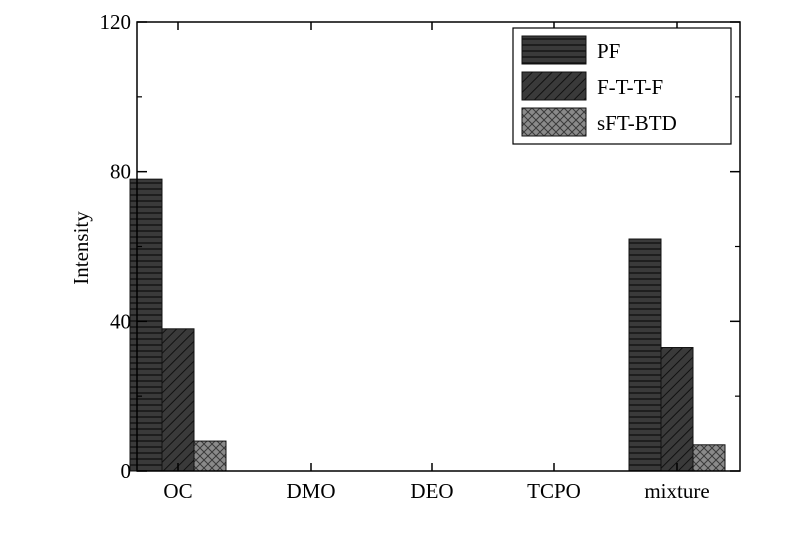 The width and height of the screenshot is (800, 550). What do you see at coordinates (637, 123) in the screenshot?
I see `legend-label-sft-btd: sFT-BTD` at bounding box center [637, 123].